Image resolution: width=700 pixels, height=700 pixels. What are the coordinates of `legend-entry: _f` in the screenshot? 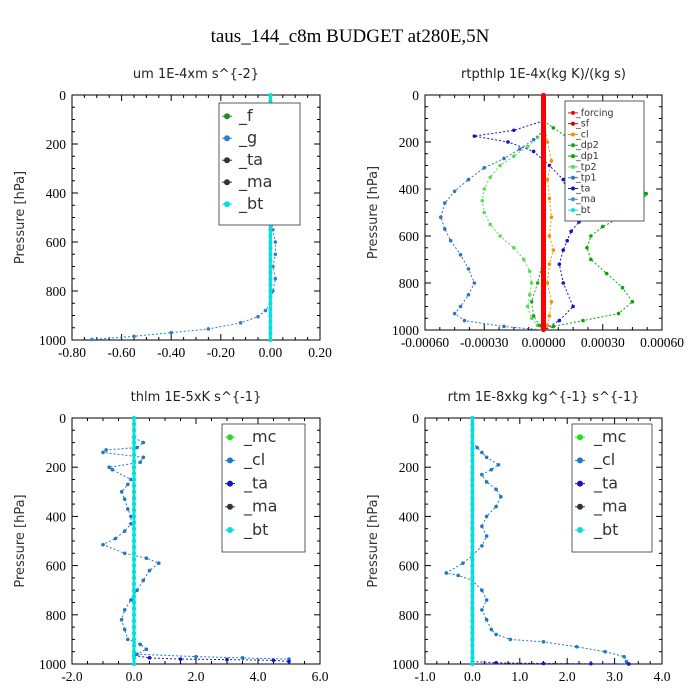 It's located at (245, 116).